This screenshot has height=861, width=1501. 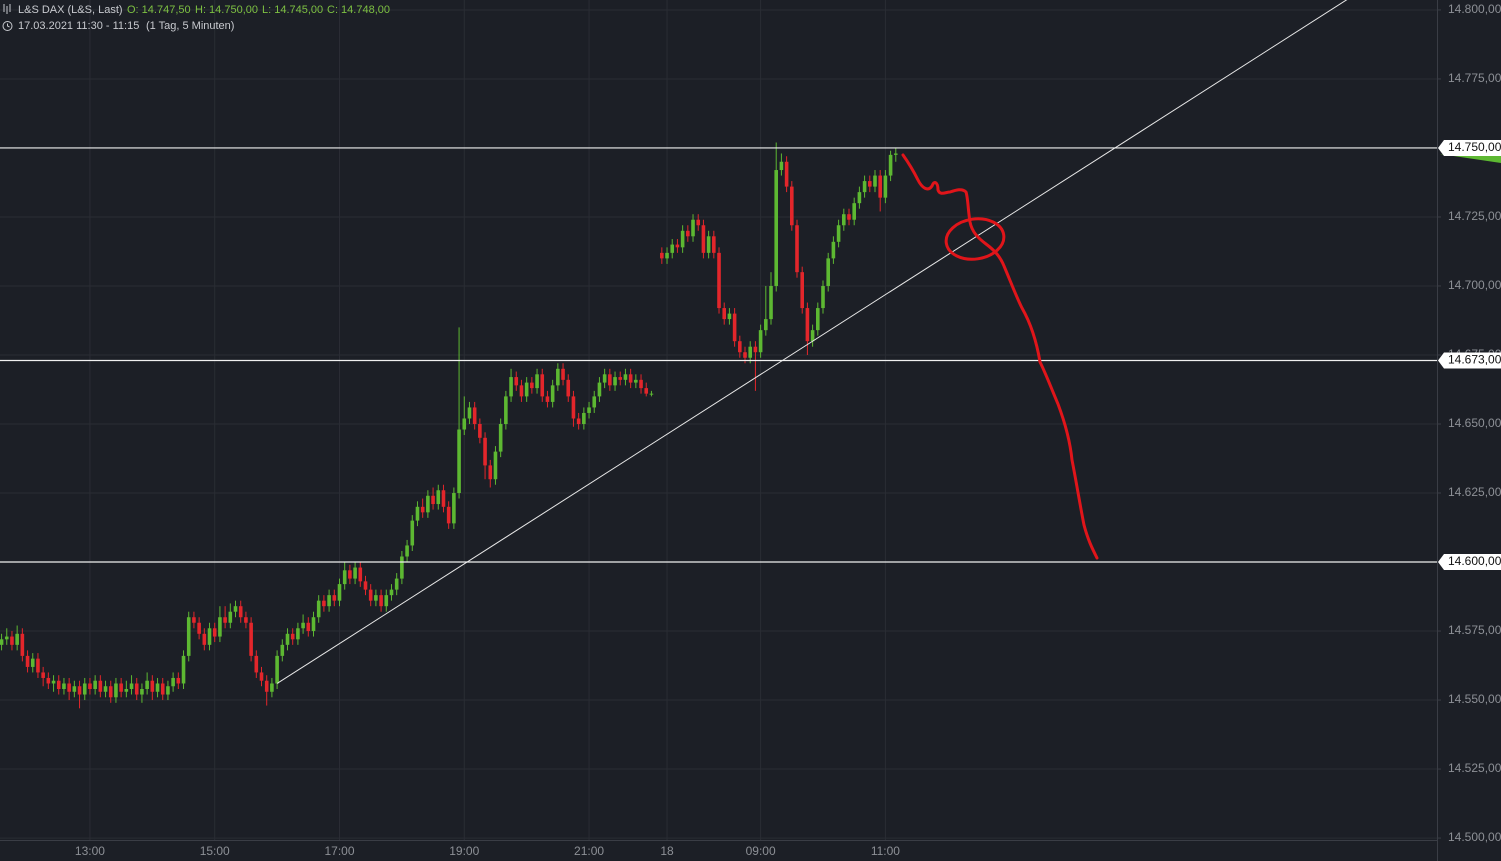 What do you see at coordinates (761, 851) in the screenshot?
I see `x-tick-label: 09:00` at bounding box center [761, 851].